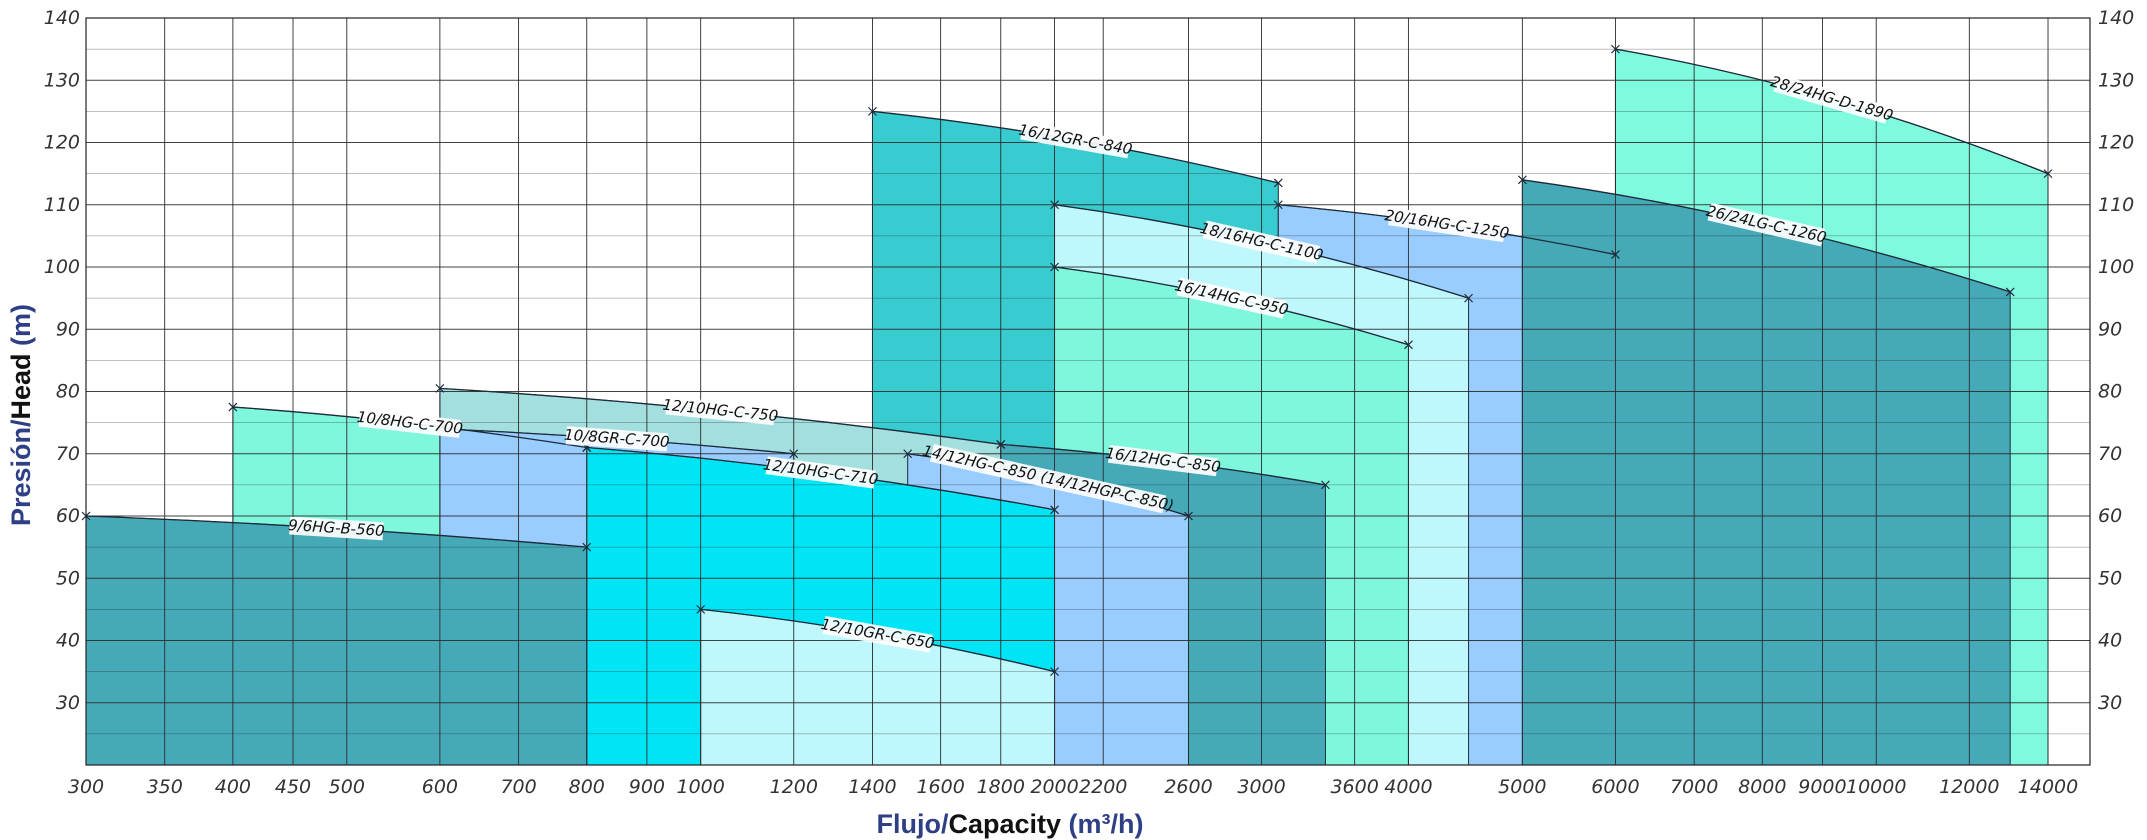 The image size is (2147, 840). I want to click on x-tick-label: 14000, so click(2048, 787).